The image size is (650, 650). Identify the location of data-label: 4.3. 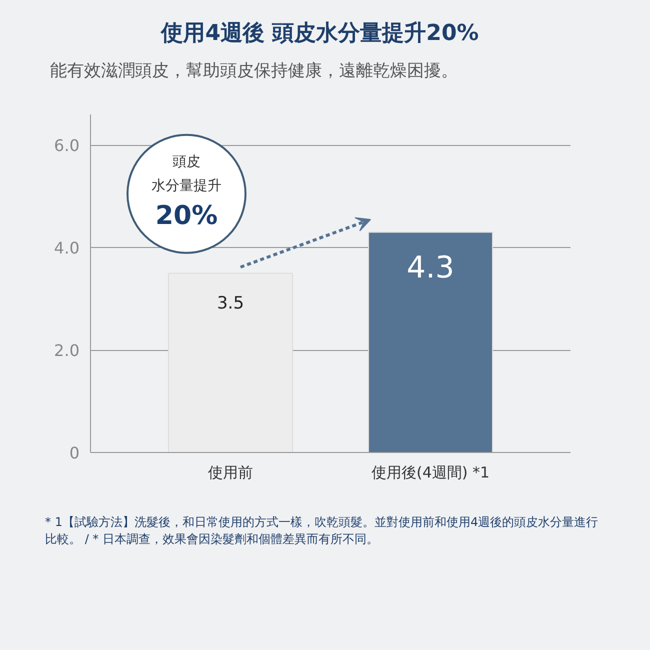
(430, 267).